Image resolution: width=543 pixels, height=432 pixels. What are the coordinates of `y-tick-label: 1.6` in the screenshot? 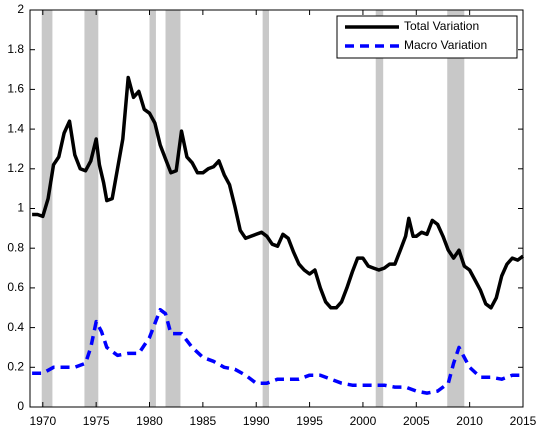 It's located at (15, 89).